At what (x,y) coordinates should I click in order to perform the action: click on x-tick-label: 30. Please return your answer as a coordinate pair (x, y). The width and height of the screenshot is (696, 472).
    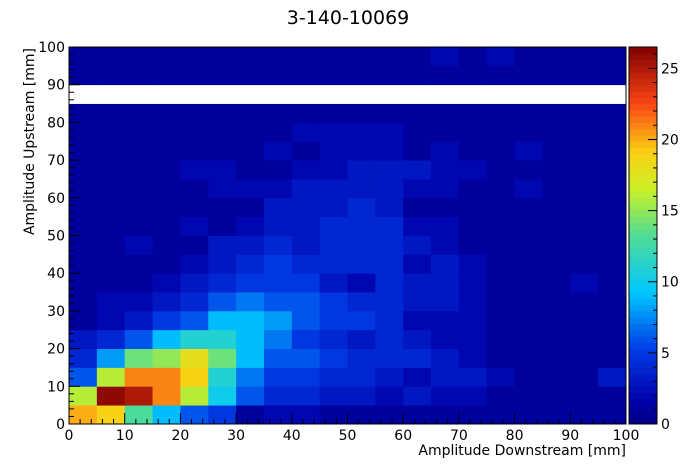
    Looking at the image, I should click on (236, 436).